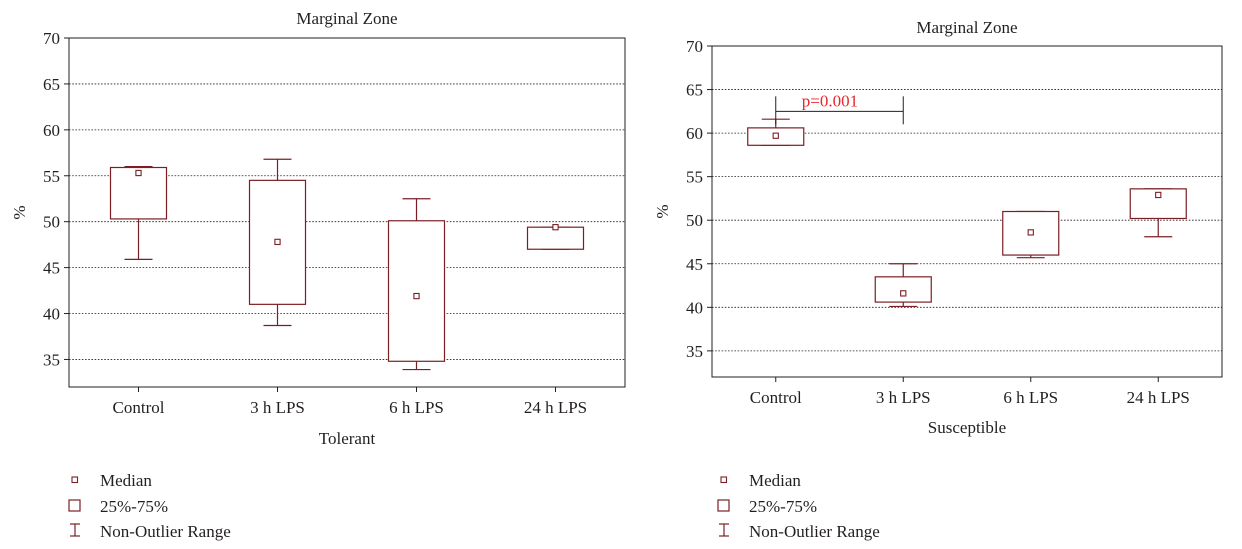  I want to click on p-value-label: p=0.001, so click(830, 100).